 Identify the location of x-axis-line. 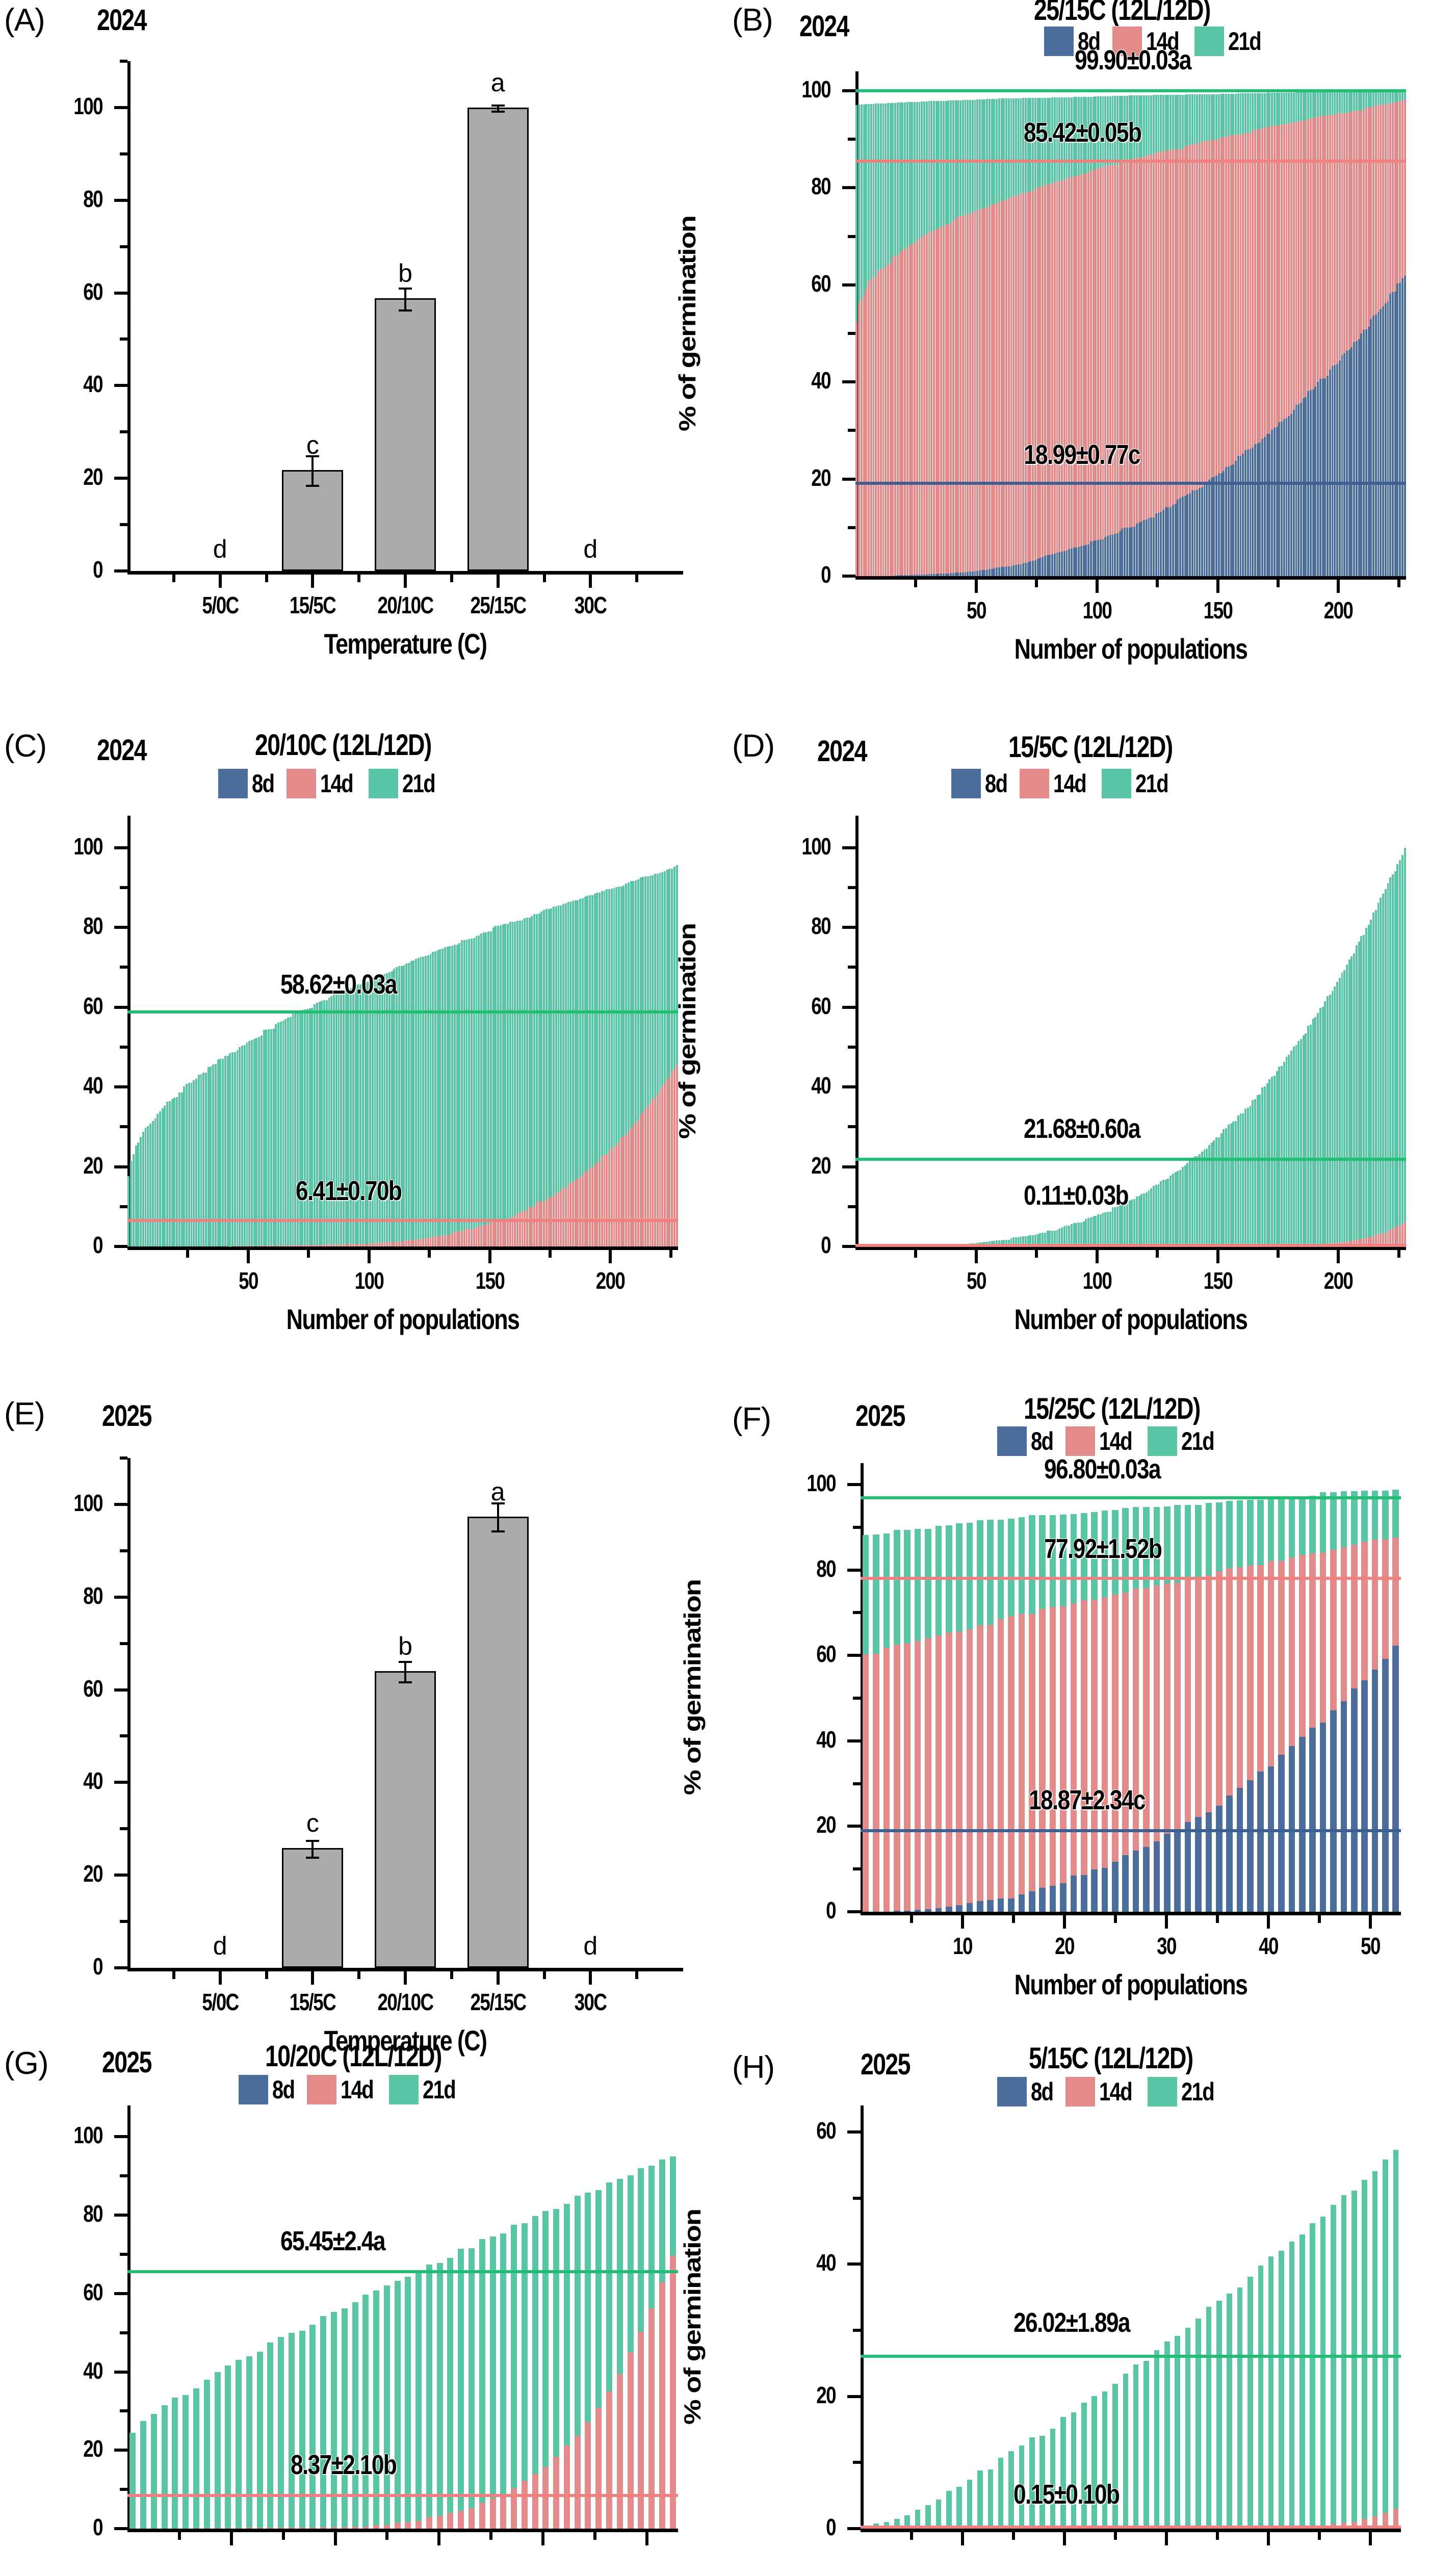
(405, 573).